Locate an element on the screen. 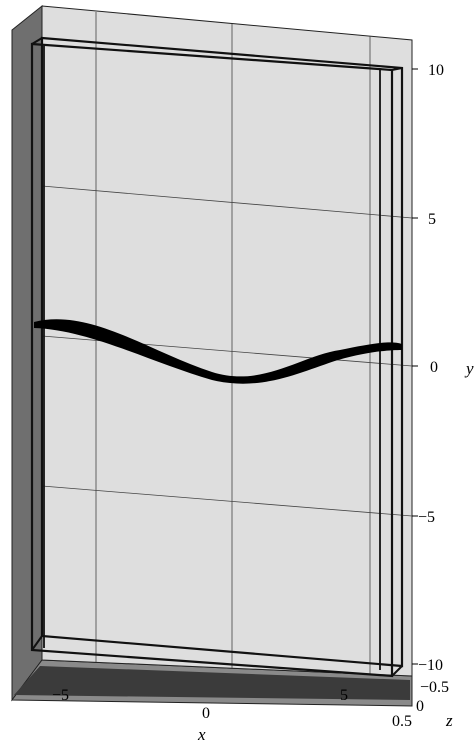  x-axis-label: x is located at coordinates (201, 734).